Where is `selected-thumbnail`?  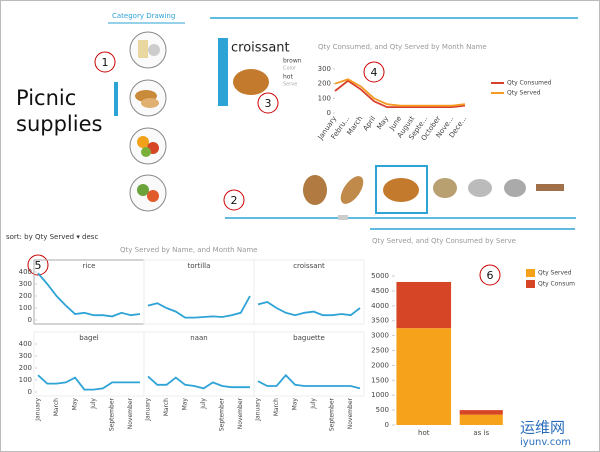 selected-thumbnail is located at coordinates (401, 189).